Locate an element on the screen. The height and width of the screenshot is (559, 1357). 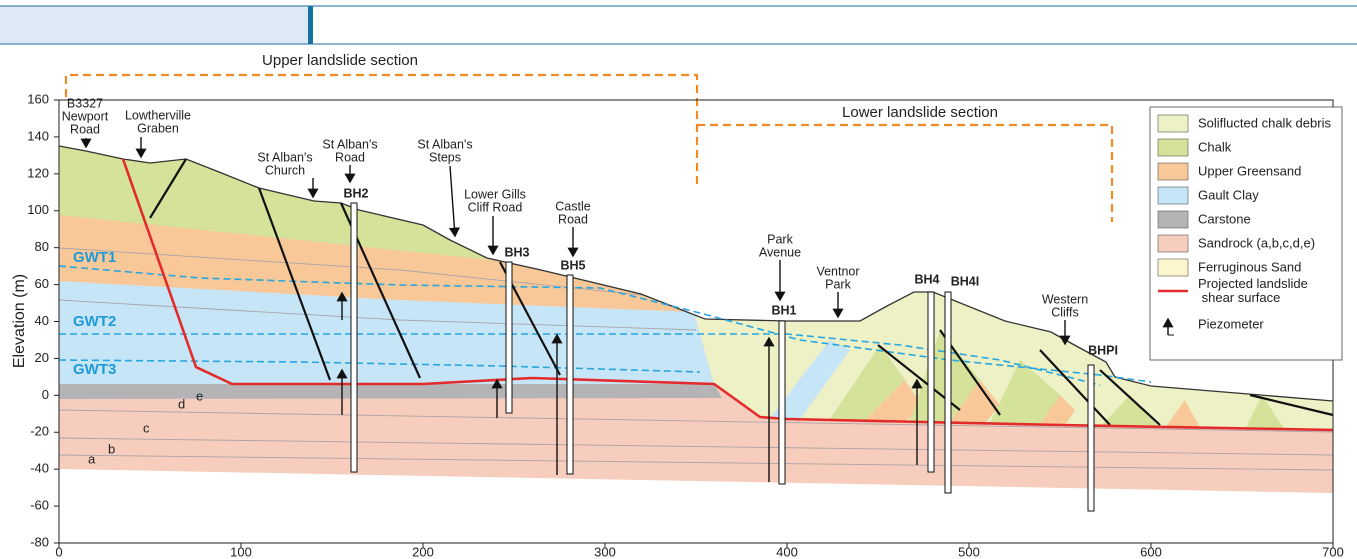
unit-label: b is located at coordinates (111, 448).